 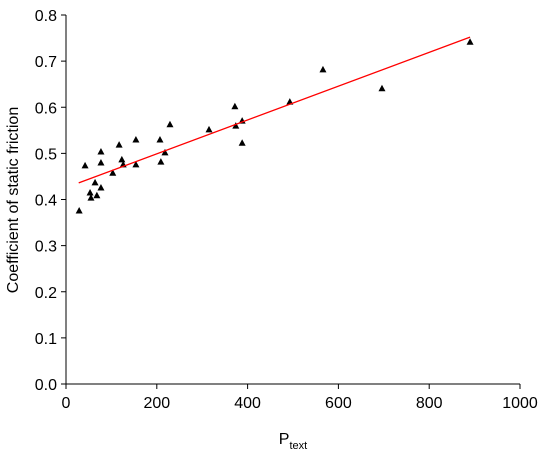 What do you see at coordinates (46, 62) in the screenshot?
I see `y-tick-label: 0.7` at bounding box center [46, 62].